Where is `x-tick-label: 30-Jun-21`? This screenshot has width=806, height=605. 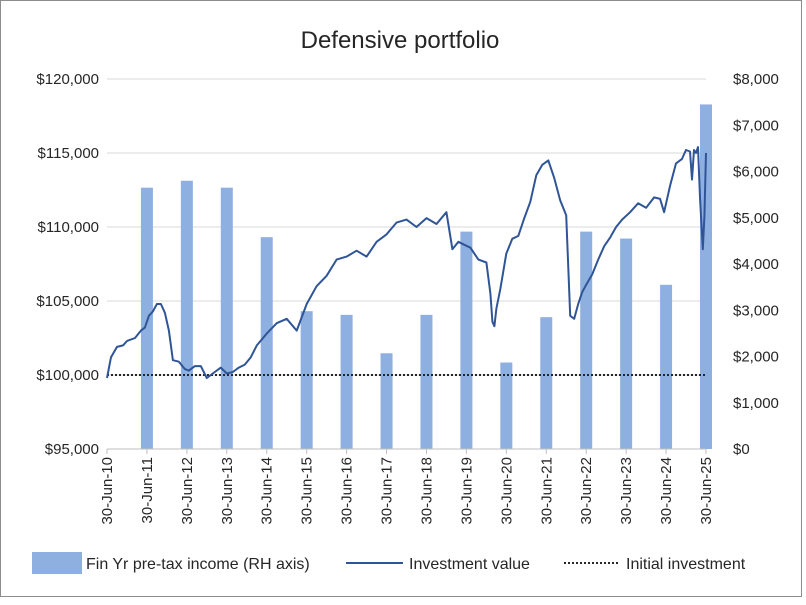 x-tick-label: 30-Jun-21 is located at coordinates (546, 491).